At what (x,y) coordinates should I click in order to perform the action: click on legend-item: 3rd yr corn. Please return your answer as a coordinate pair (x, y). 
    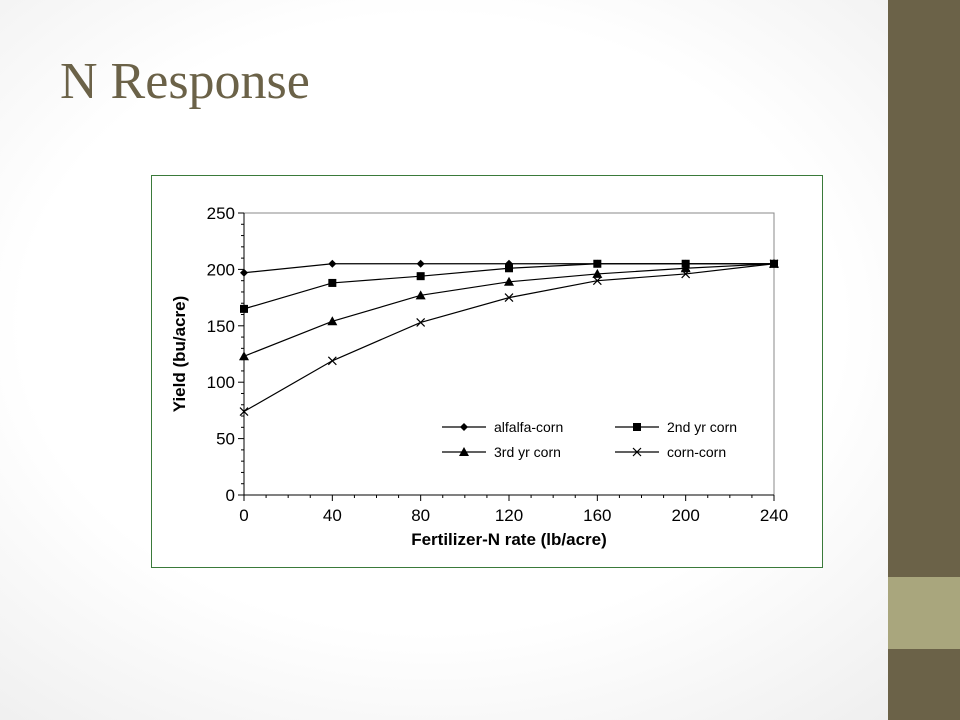
    Looking at the image, I should click on (501, 452).